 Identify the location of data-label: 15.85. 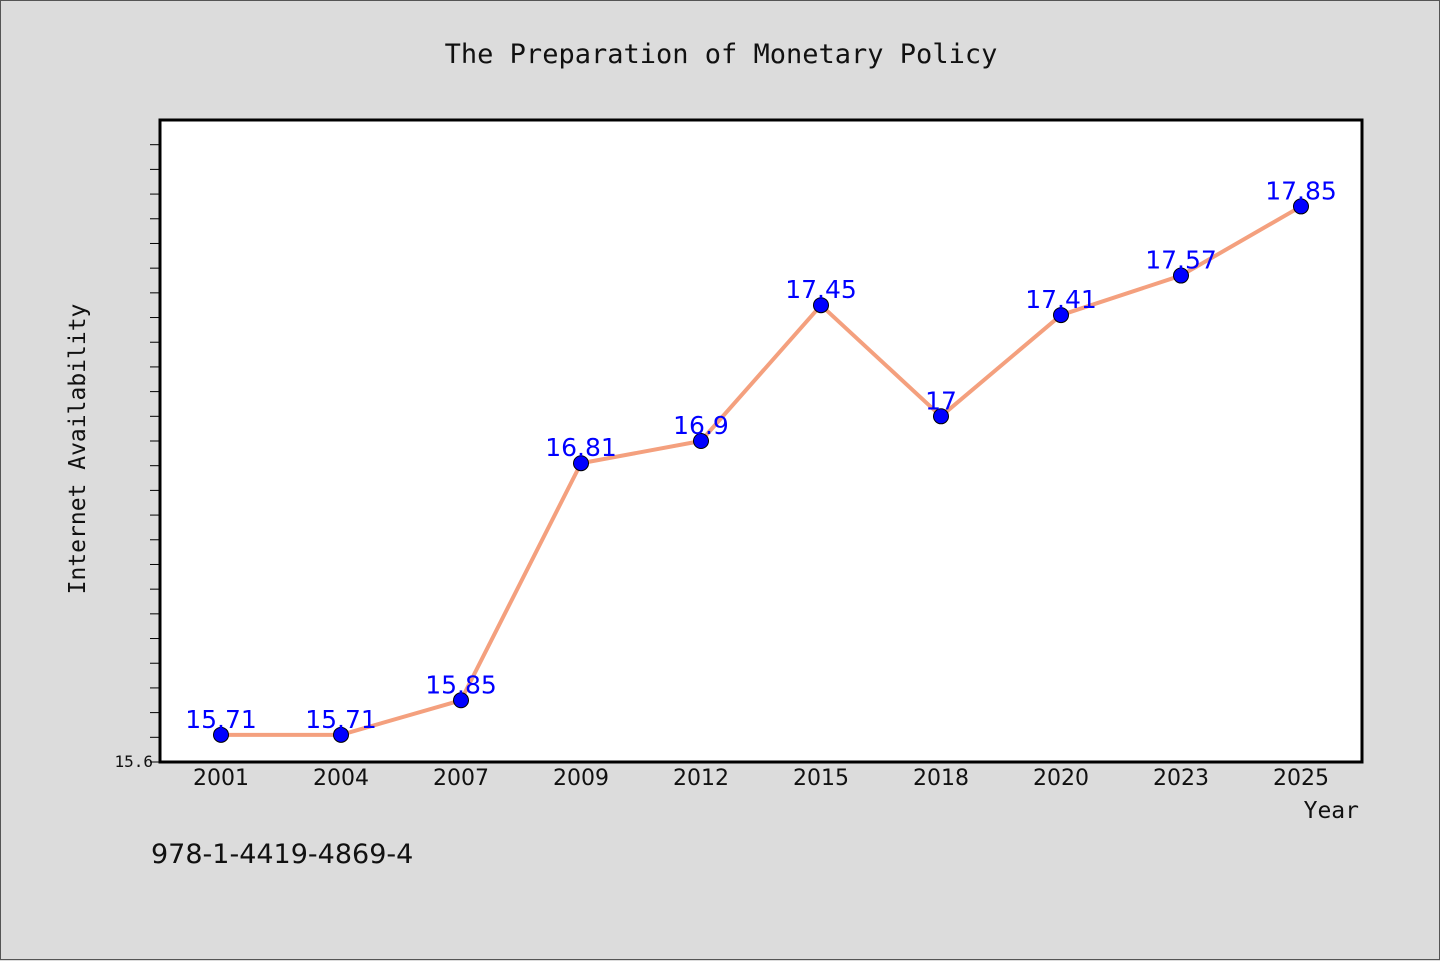
(461, 684).